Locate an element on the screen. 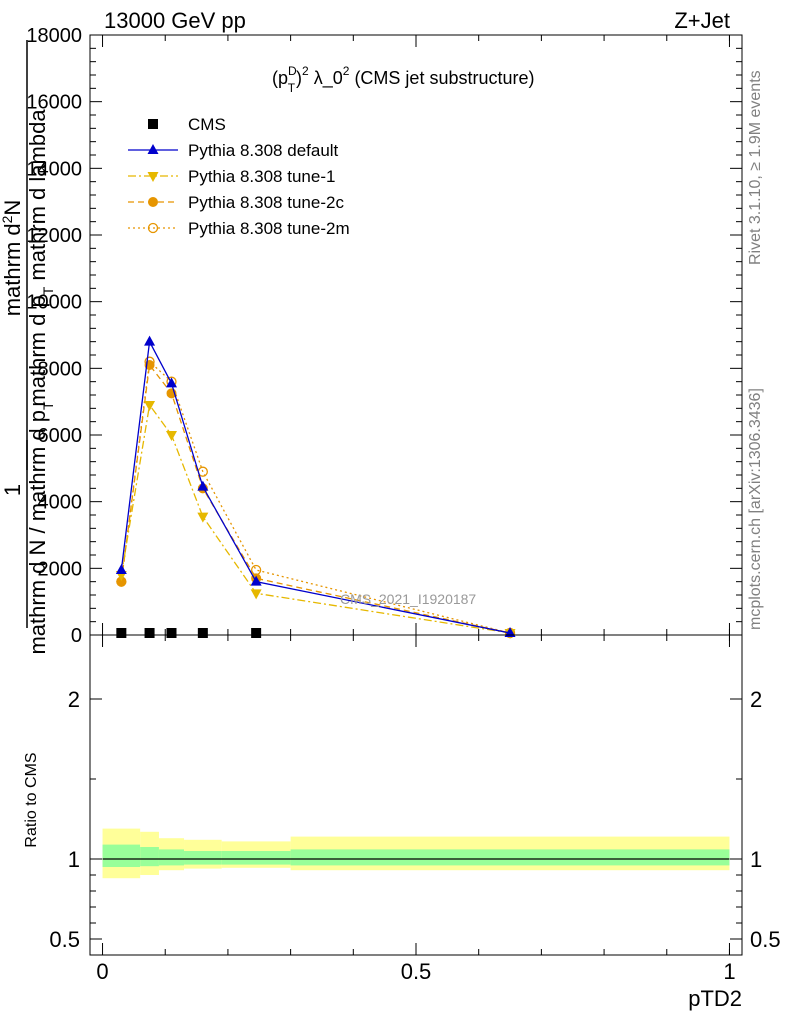  ratio-bands is located at coordinates (416, 853).